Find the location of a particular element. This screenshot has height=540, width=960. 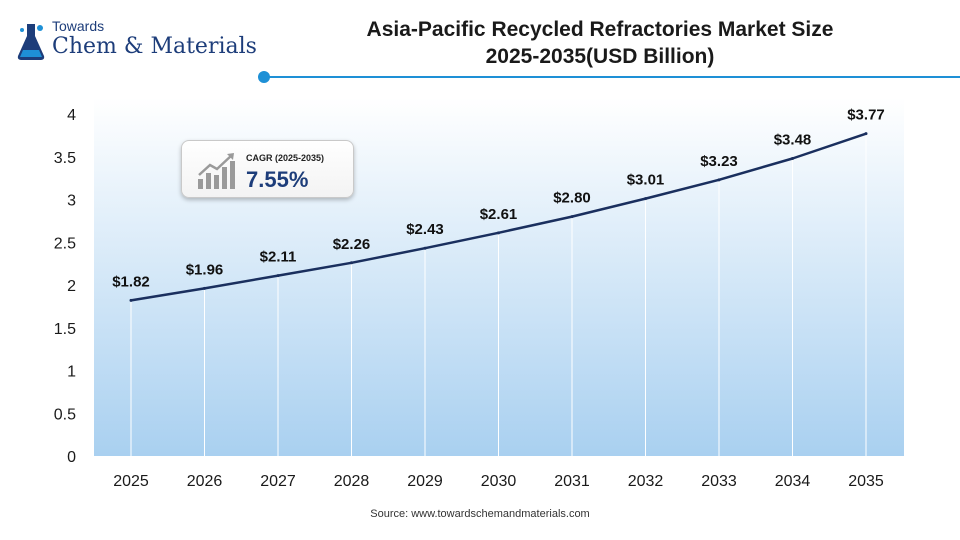

x-tick-label: 2035 is located at coordinates (866, 481).